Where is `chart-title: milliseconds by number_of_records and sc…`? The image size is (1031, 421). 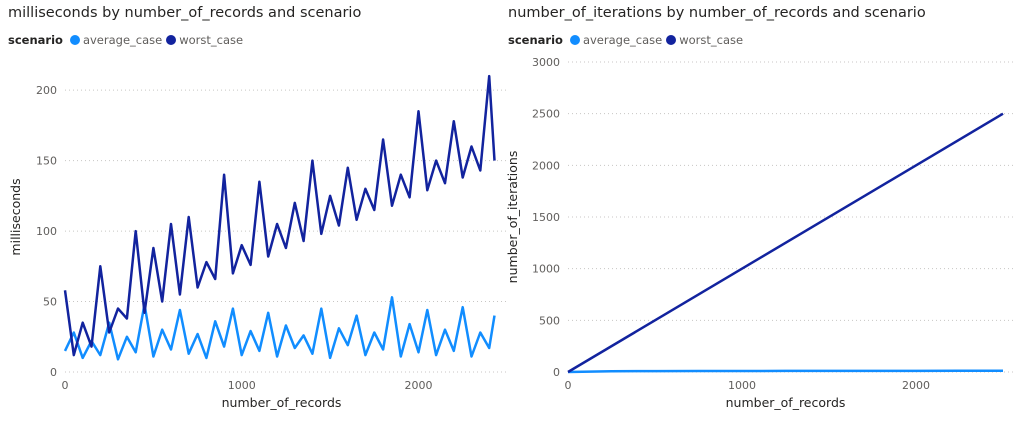
chart-title: milliseconds by number_of_records and sc… is located at coordinates (185, 13).